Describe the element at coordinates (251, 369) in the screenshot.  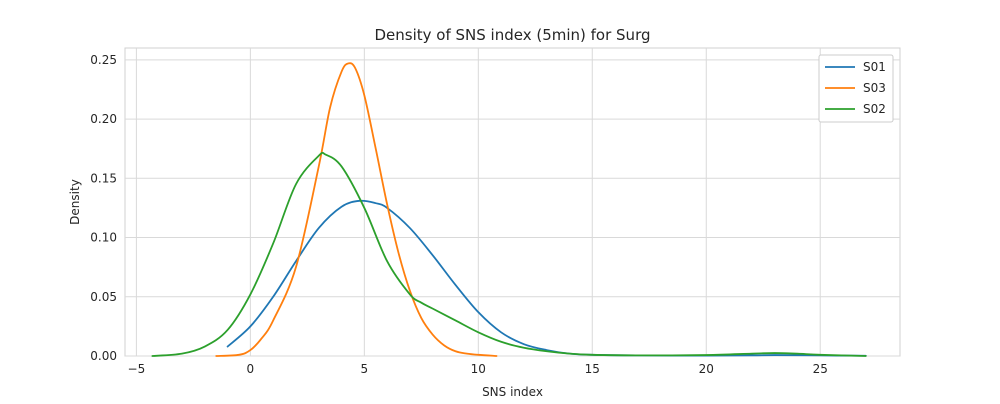
I see `x-tick-label: 0` at that location.